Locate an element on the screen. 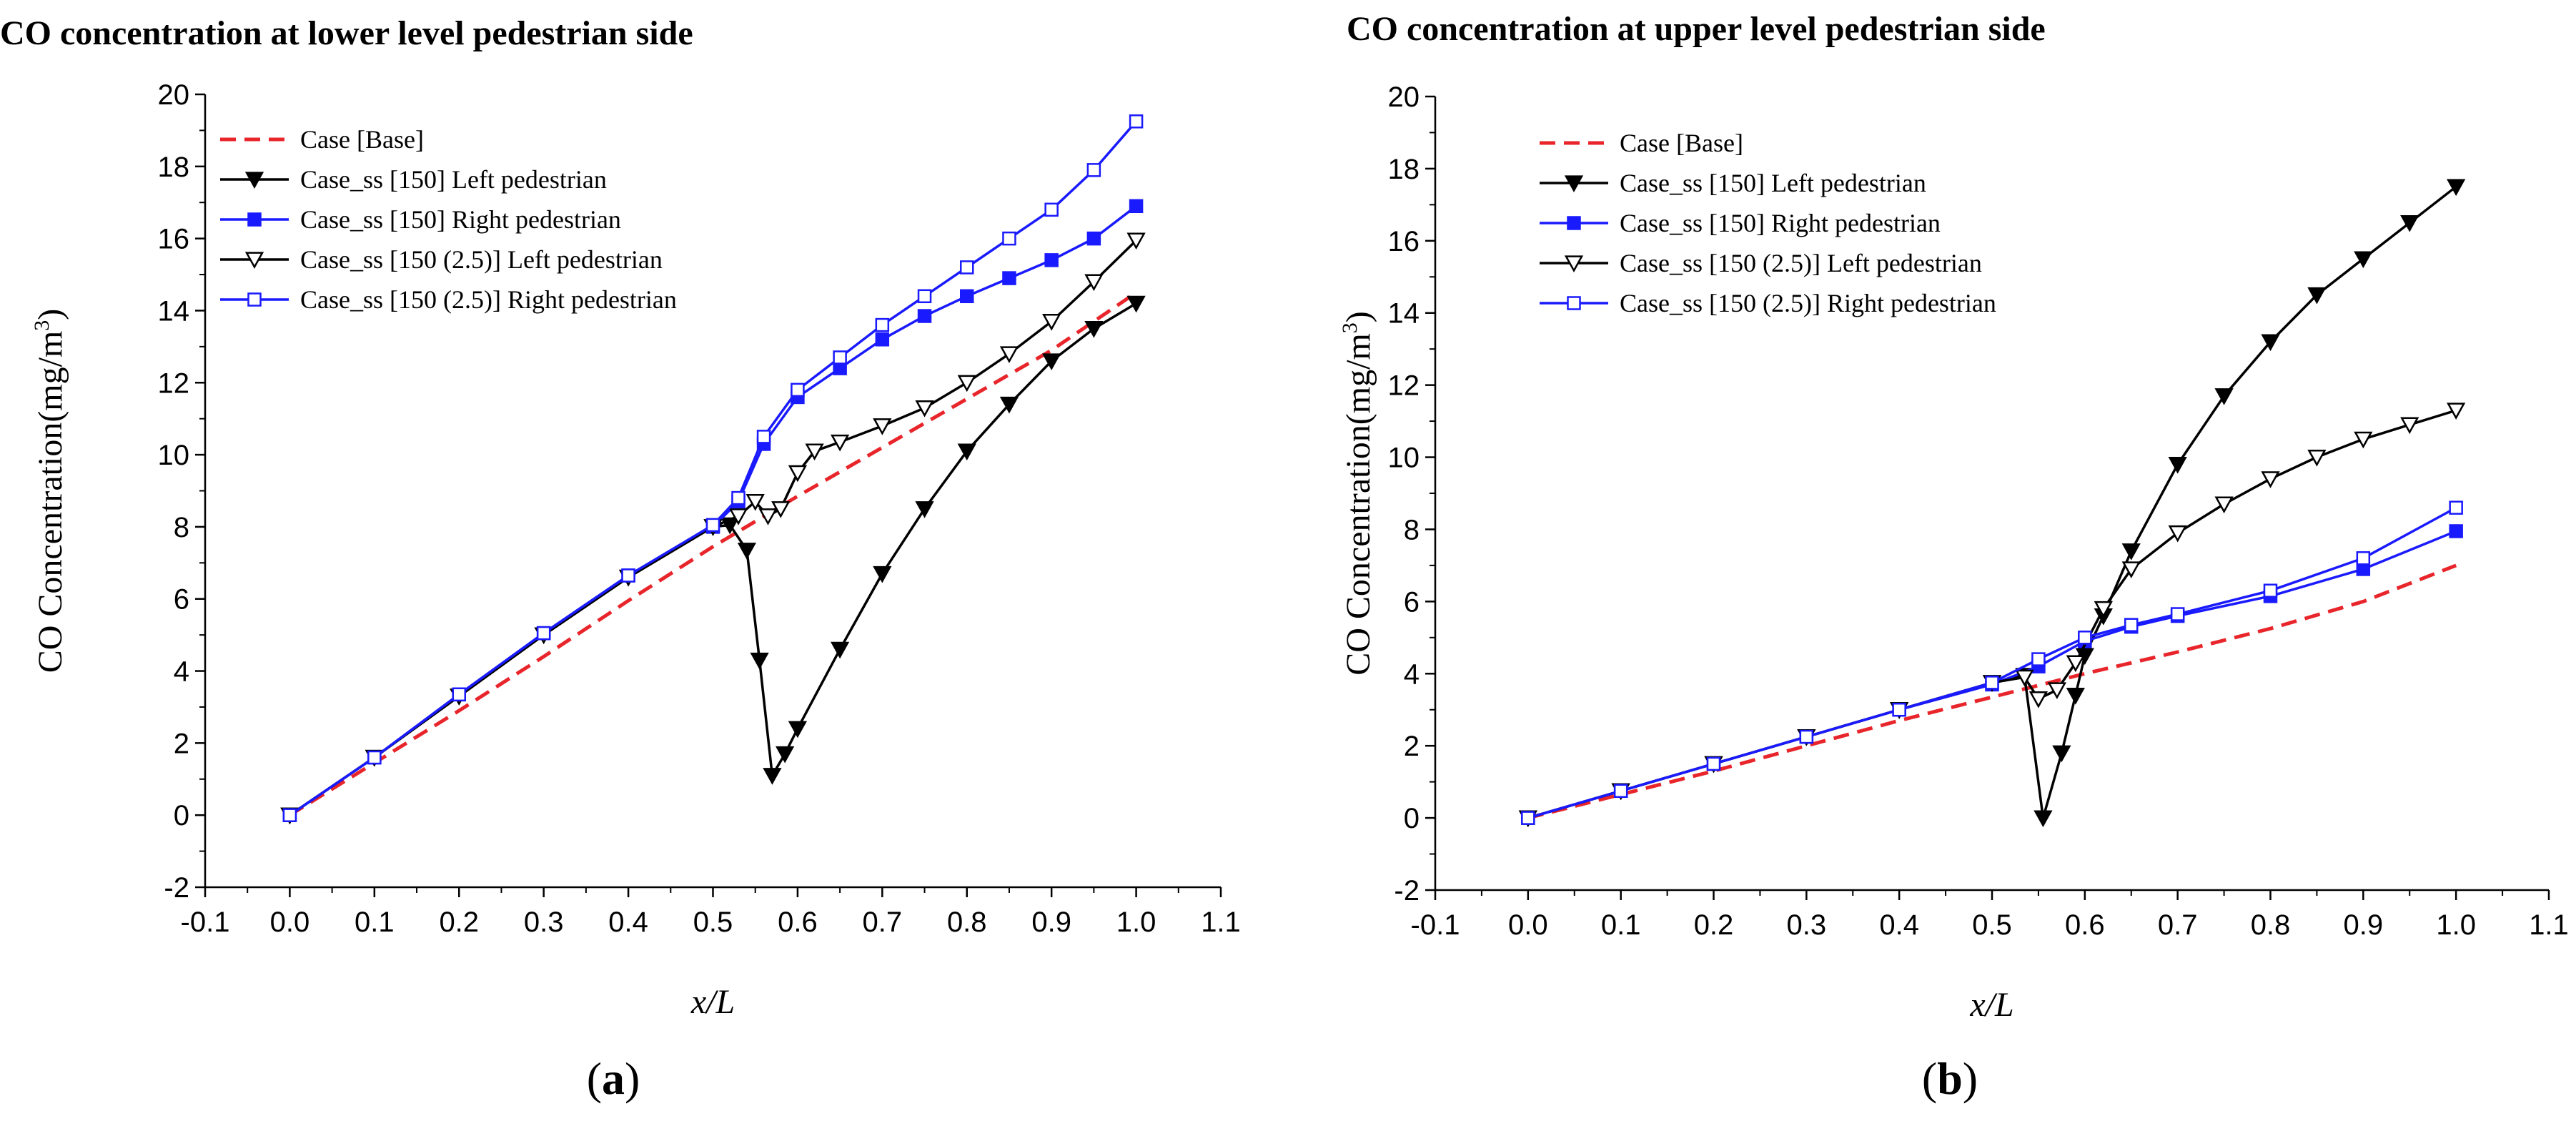 This screenshot has height=1121, width=2576. y-tick-label: 20 is located at coordinates (1404, 97).